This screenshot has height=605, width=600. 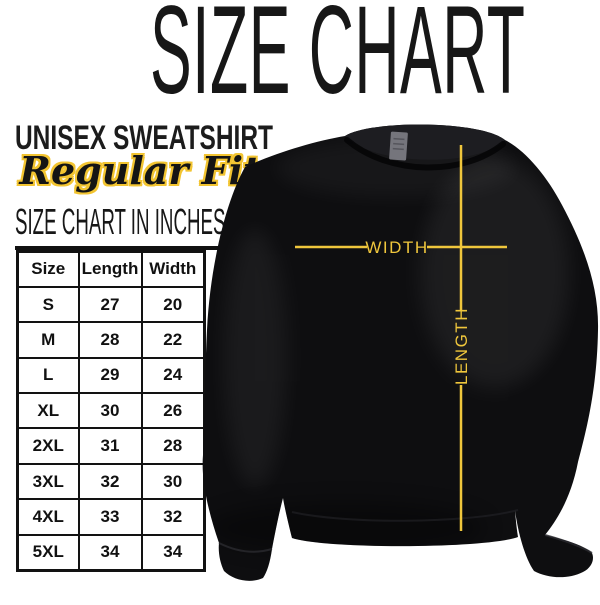 I want to click on size-cell: 4XL, so click(x=48, y=517).